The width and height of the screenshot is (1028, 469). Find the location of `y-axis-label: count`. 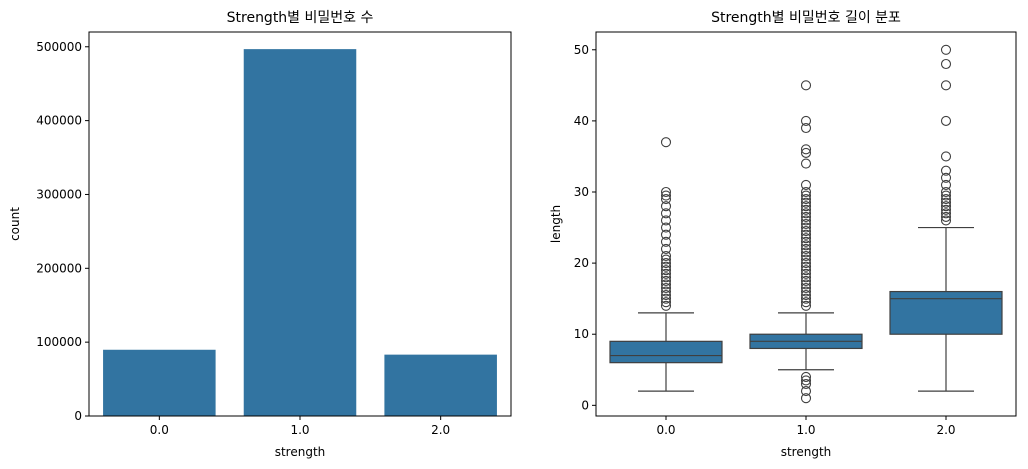

y-axis-label: count is located at coordinates (15, 224).